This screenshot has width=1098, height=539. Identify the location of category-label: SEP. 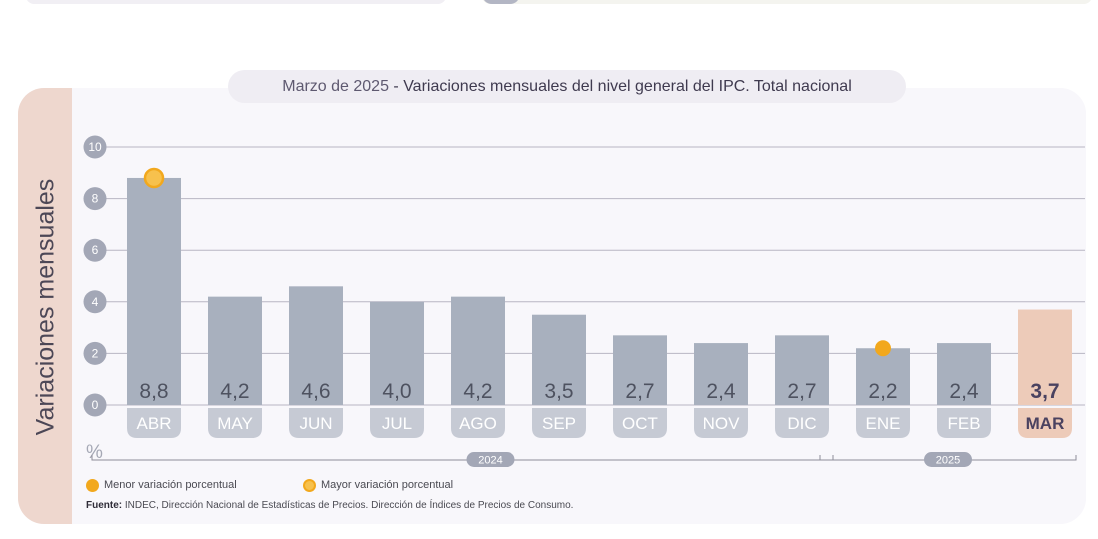
(559, 423).